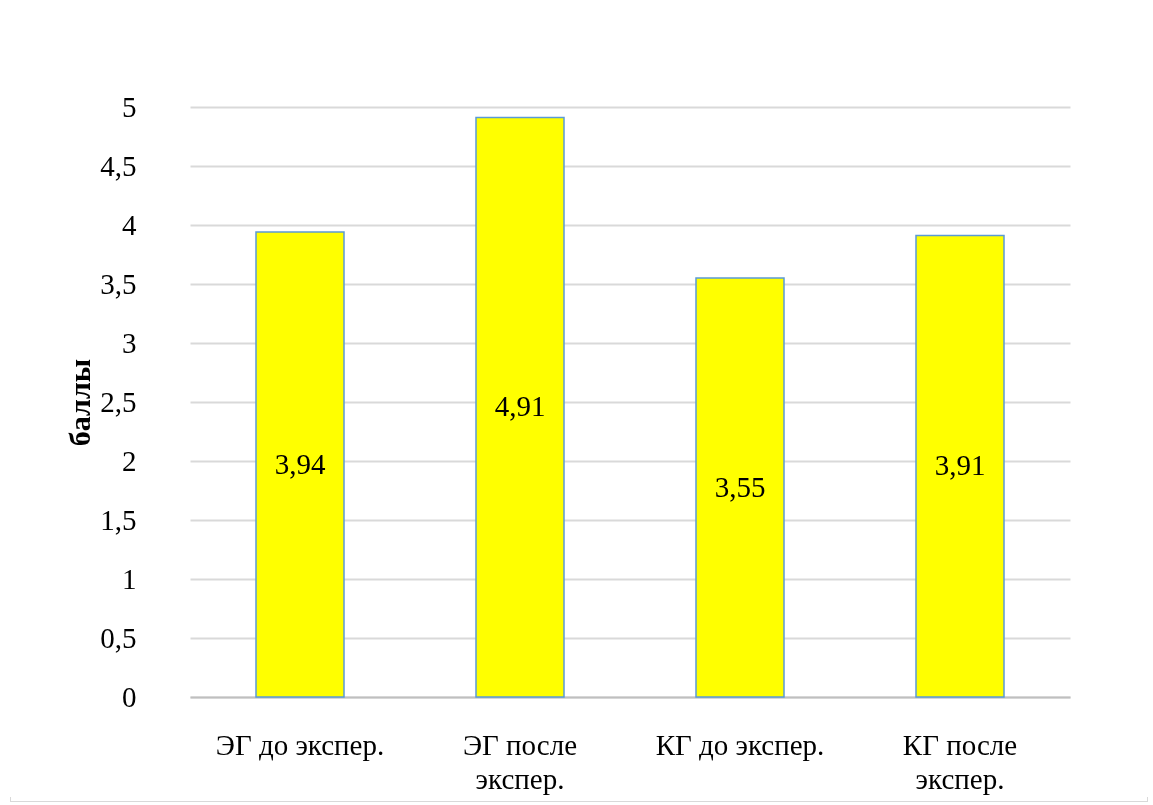  Describe the element at coordinates (129, 696) in the screenshot. I see `y-tick-label: 0` at that location.